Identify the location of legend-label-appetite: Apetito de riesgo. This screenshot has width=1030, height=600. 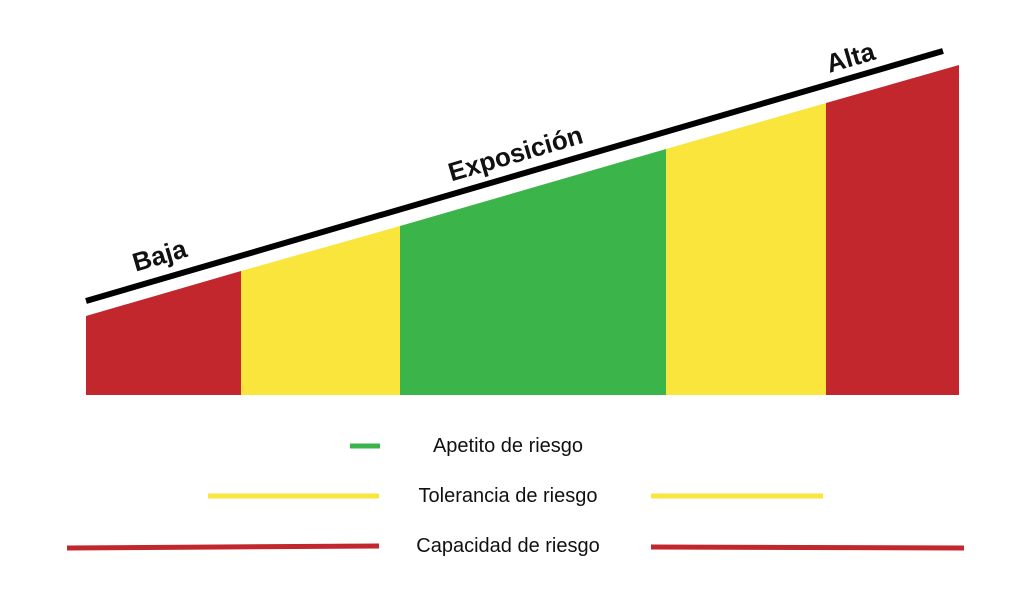
(508, 446).